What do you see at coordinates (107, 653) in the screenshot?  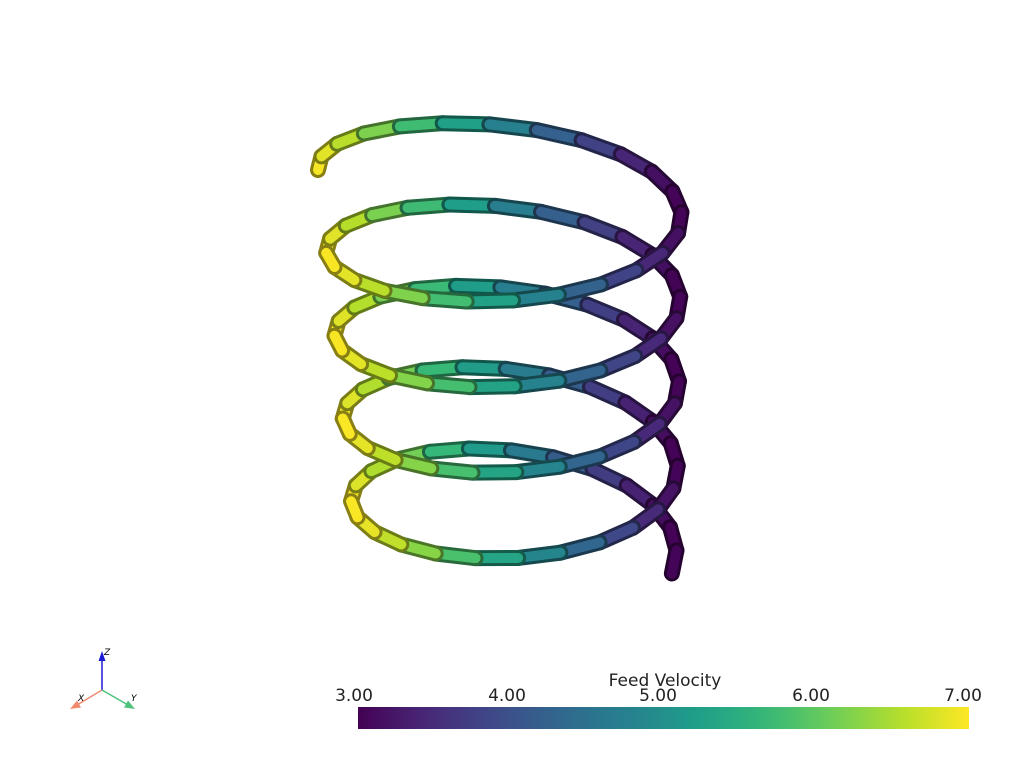 I see `z-axis-label: Z` at bounding box center [107, 653].